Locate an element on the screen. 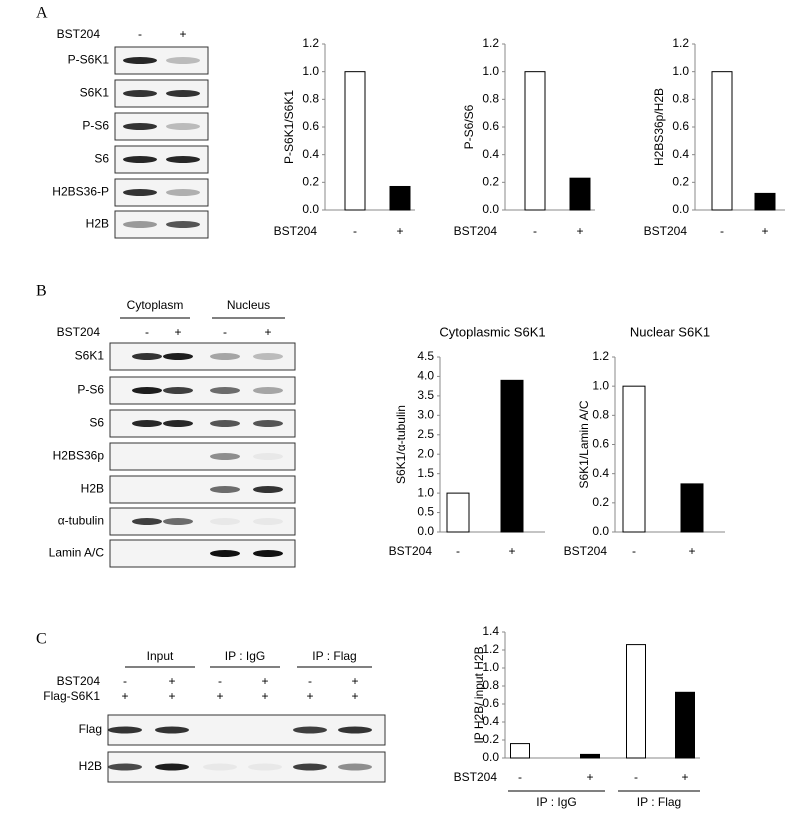 Image resolution: width=789 pixels, height=817 pixels. y-axis-title: P-S6K1/S6K1 is located at coordinates (289, 127).